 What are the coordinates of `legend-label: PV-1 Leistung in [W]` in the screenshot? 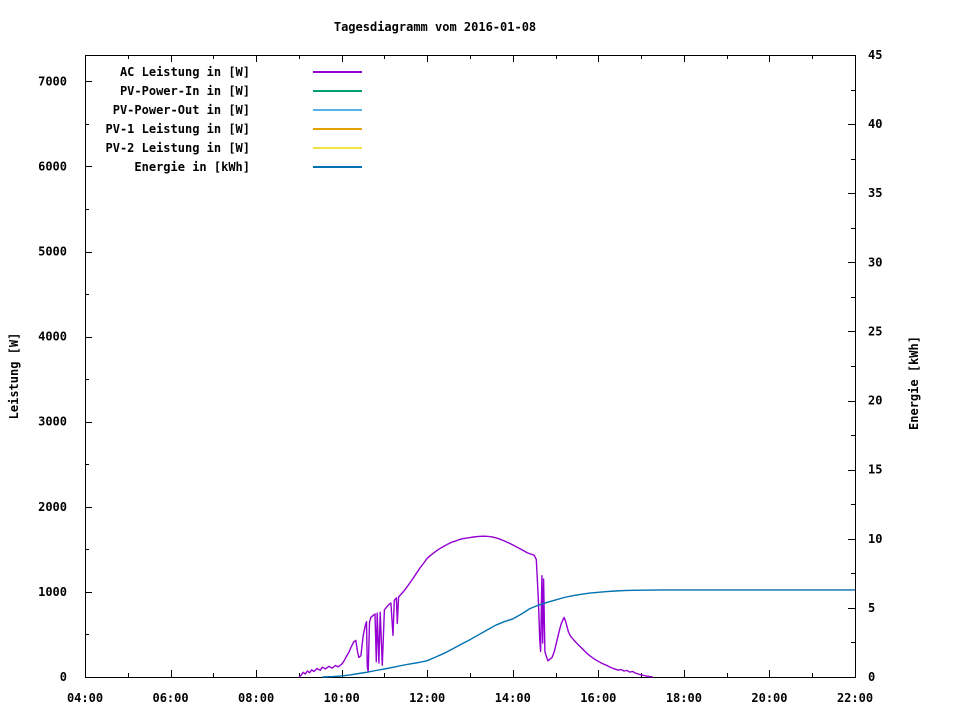 It's located at (178, 128).